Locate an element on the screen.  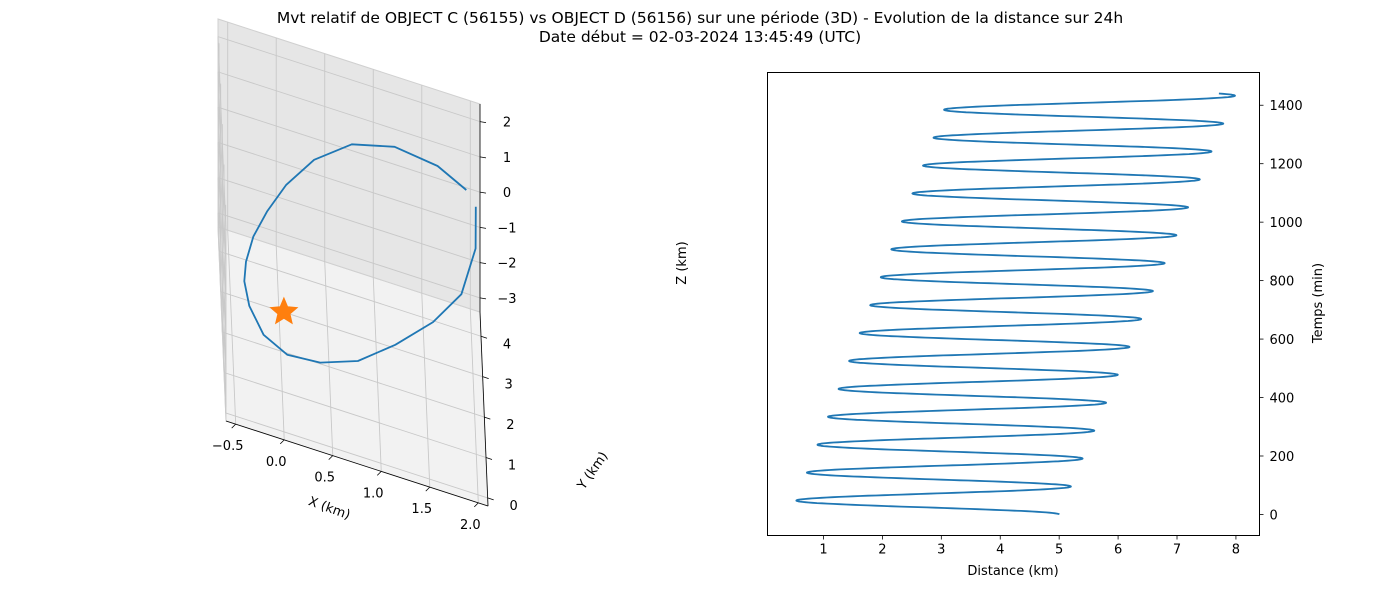
y-tick-label: 400 is located at coordinates (1282, 399).